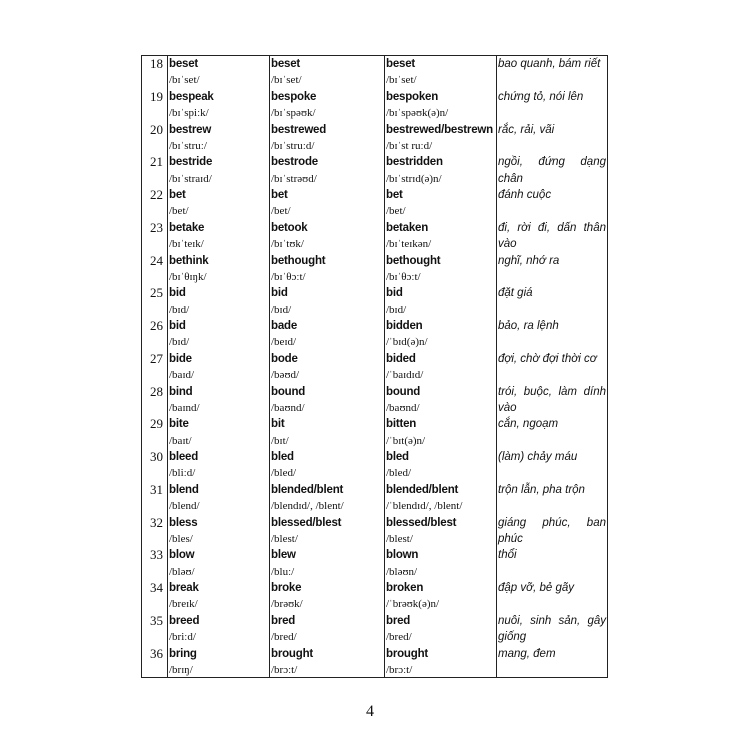  What do you see at coordinates (551, 596) in the screenshot?
I see `meaning-cell: đập vỡ, bẻ gãy` at bounding box center [551, 596].